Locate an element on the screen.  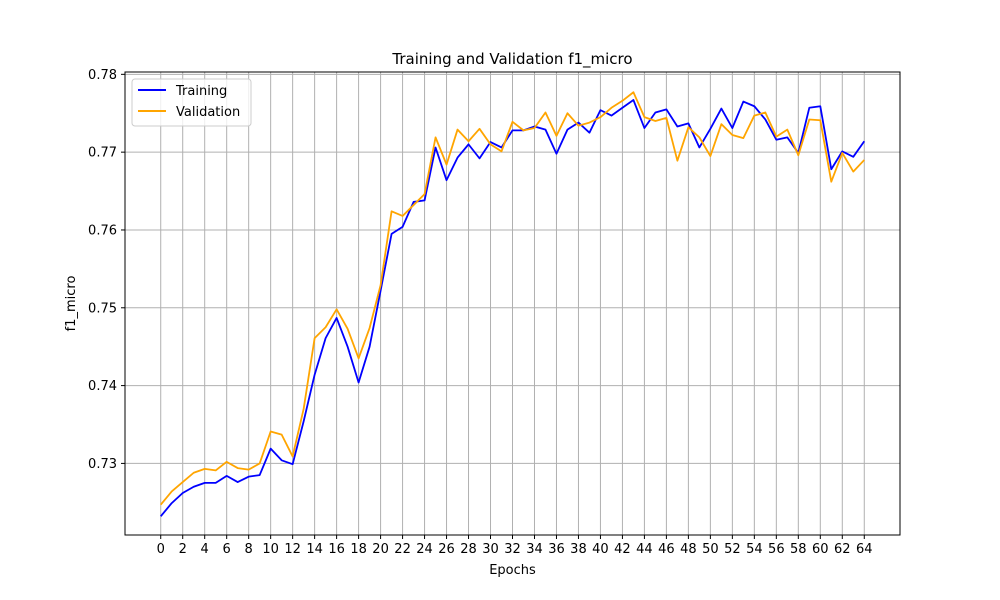
x-tick-label: 30 is located at coordinates (490, 549).